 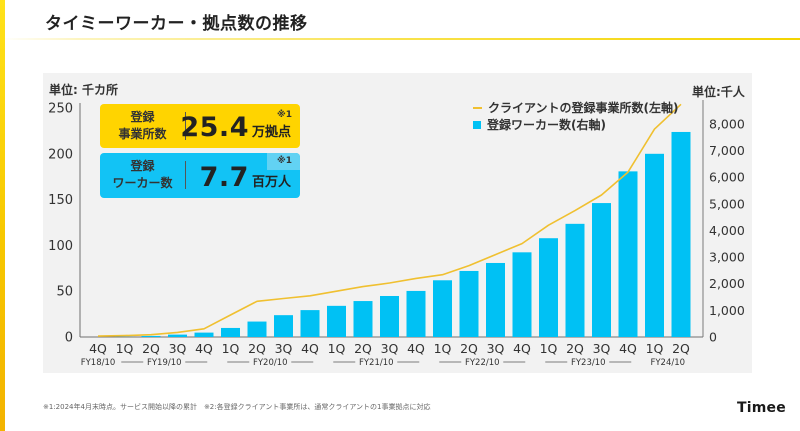 I want to click on legend-line-swatch, so click(x=477, y=107).